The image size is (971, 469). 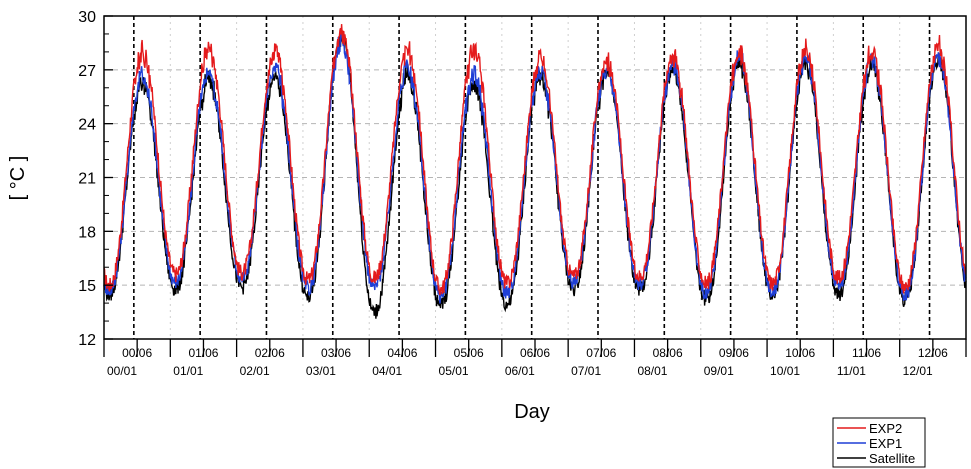 What do you see at coordinates (188, 371) in the screenshot?
I see `x-tick-label-bottom: 01/01` at bounding box center [188, 371].